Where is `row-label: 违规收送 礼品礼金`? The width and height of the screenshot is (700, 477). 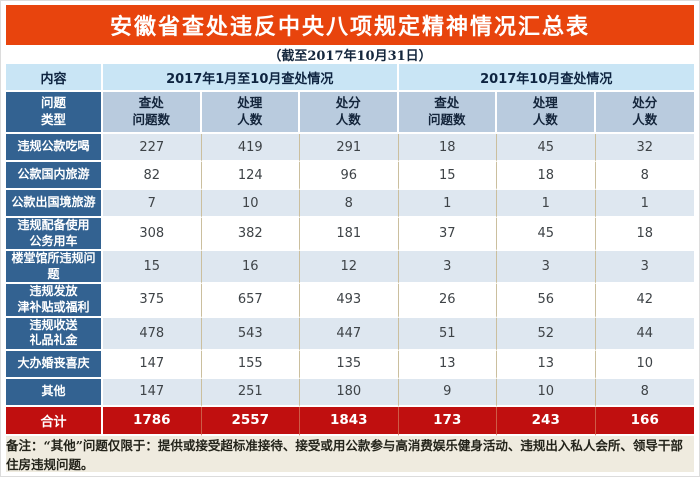
row-label: 违规收送 礼品礼金 is located at coordinates (54, 334).